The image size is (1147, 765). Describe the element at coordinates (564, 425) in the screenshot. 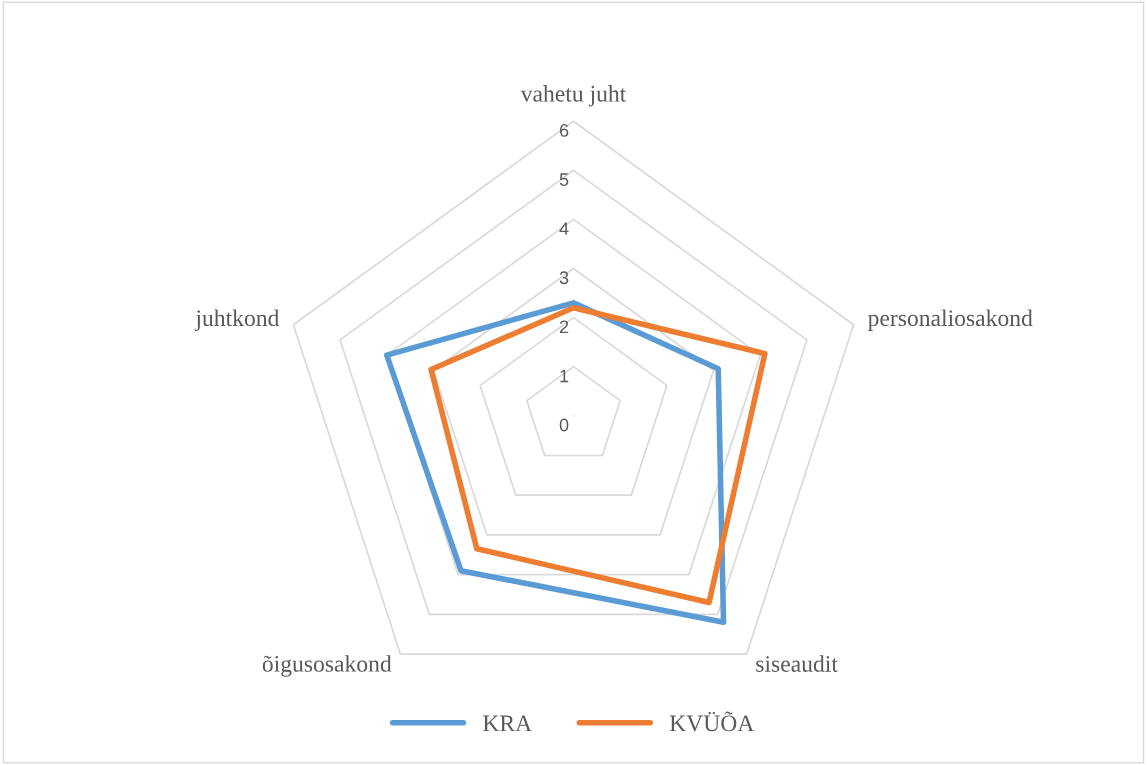

I see `y-tick-label: 0` at that location.